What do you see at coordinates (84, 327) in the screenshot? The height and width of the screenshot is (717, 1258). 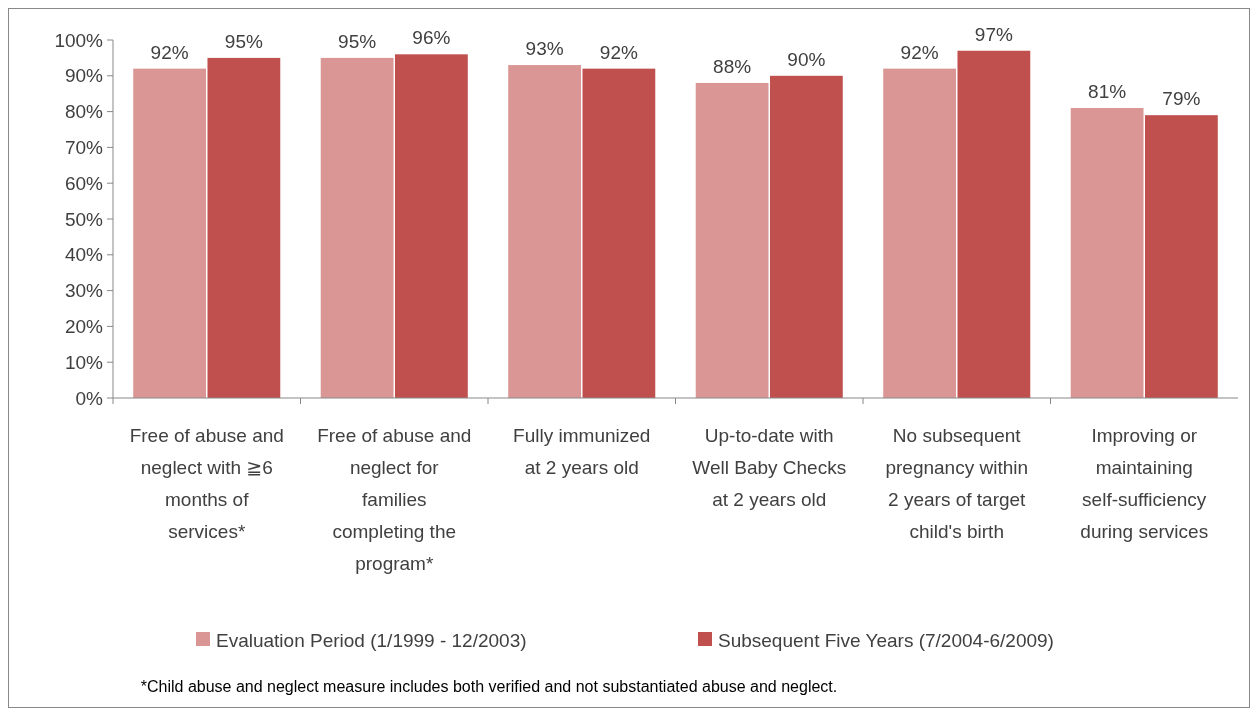 I see `y-tick-label: 20%` at bounding box center [84, 327].